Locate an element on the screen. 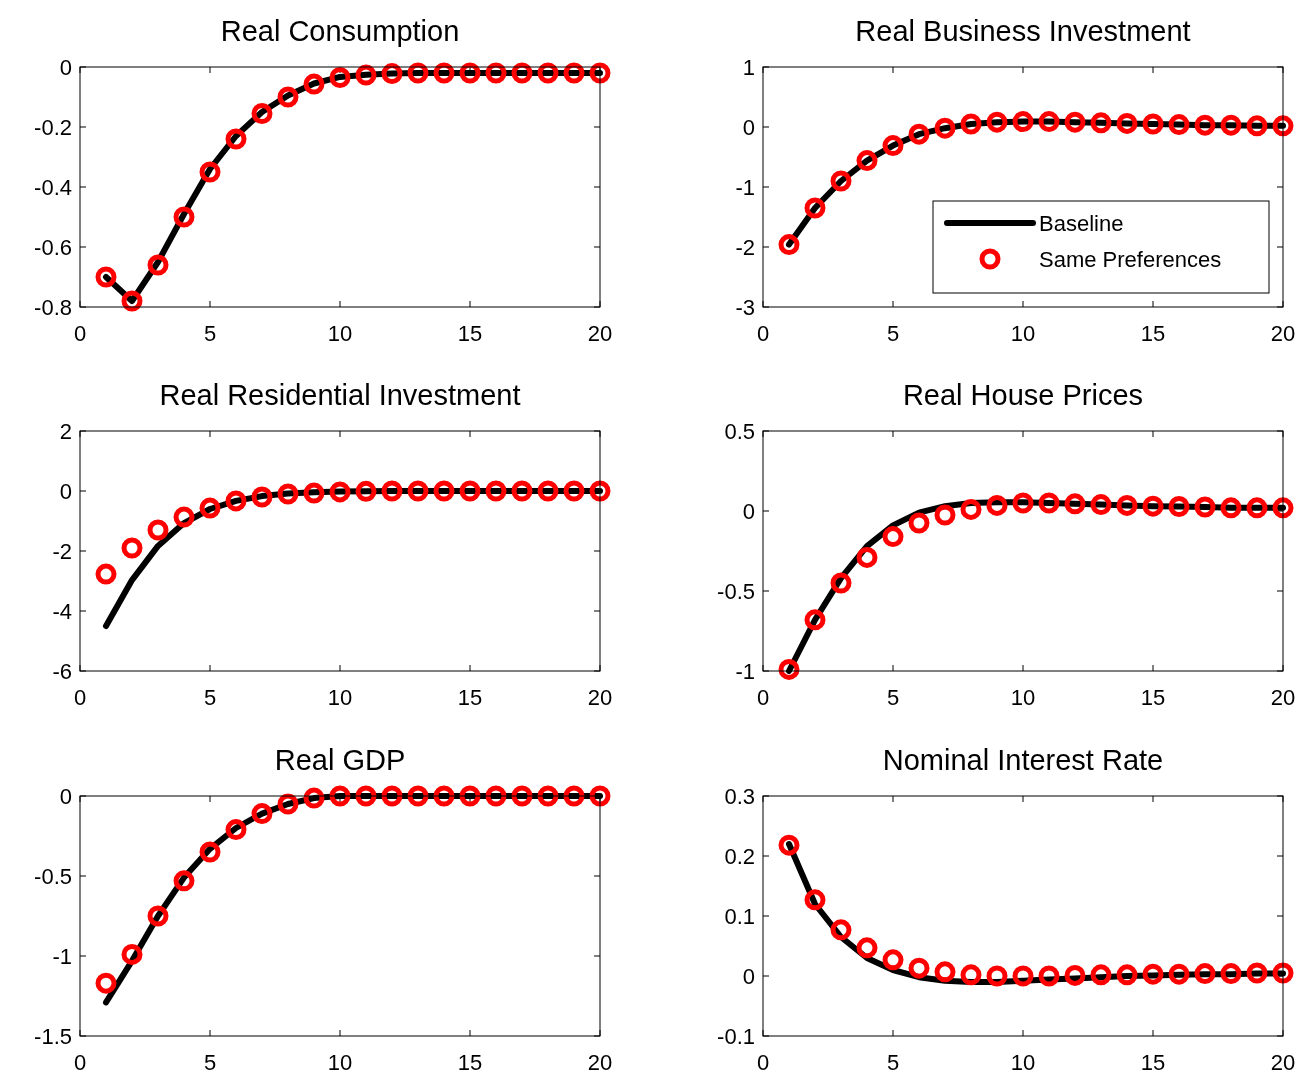  y-tick-label: -0.8 is located at coordinates (53, 307).